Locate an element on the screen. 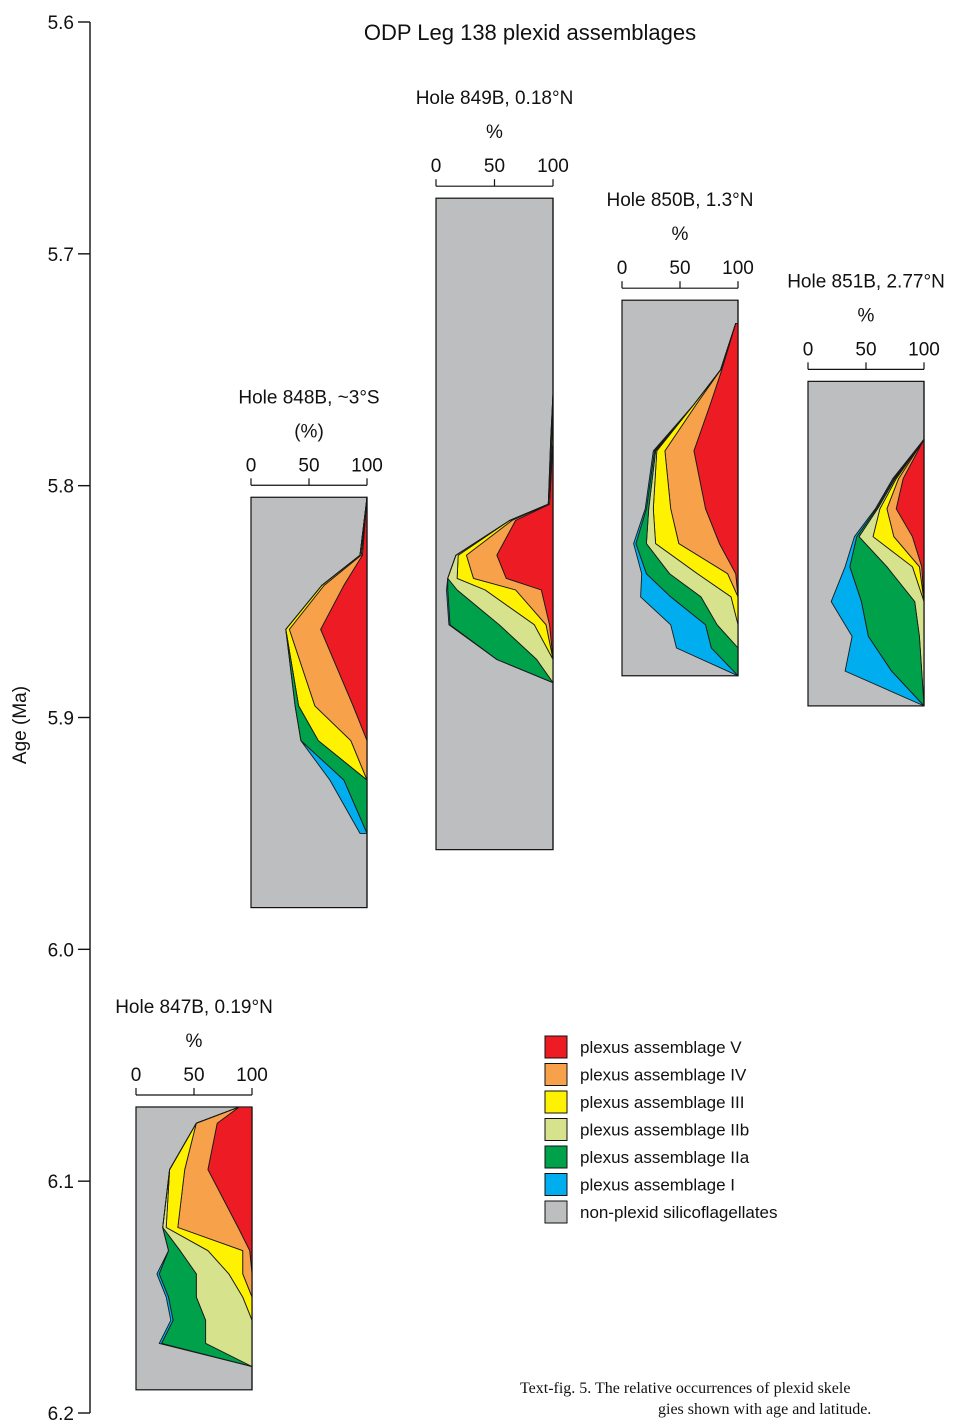  panel-title: Hole 849B, 0.18°N is located at coordinates (495, 98).